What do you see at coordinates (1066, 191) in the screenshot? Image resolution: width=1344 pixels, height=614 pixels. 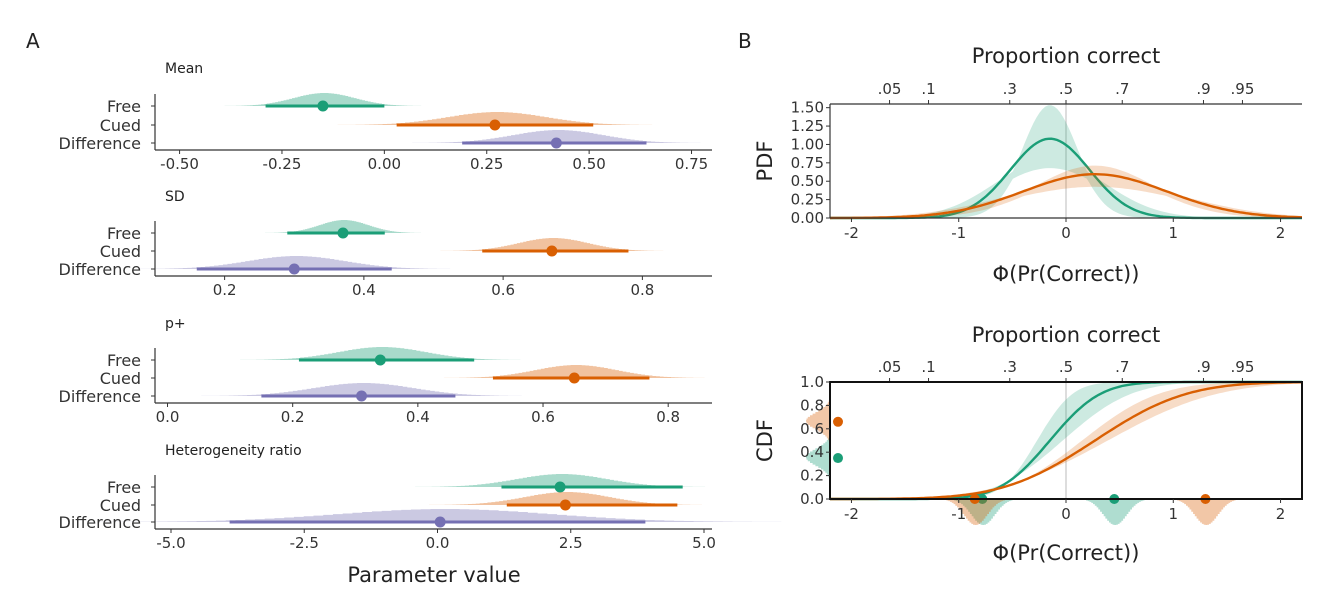 I see `pdf-band-cued` at bounding box center [1066, 191].